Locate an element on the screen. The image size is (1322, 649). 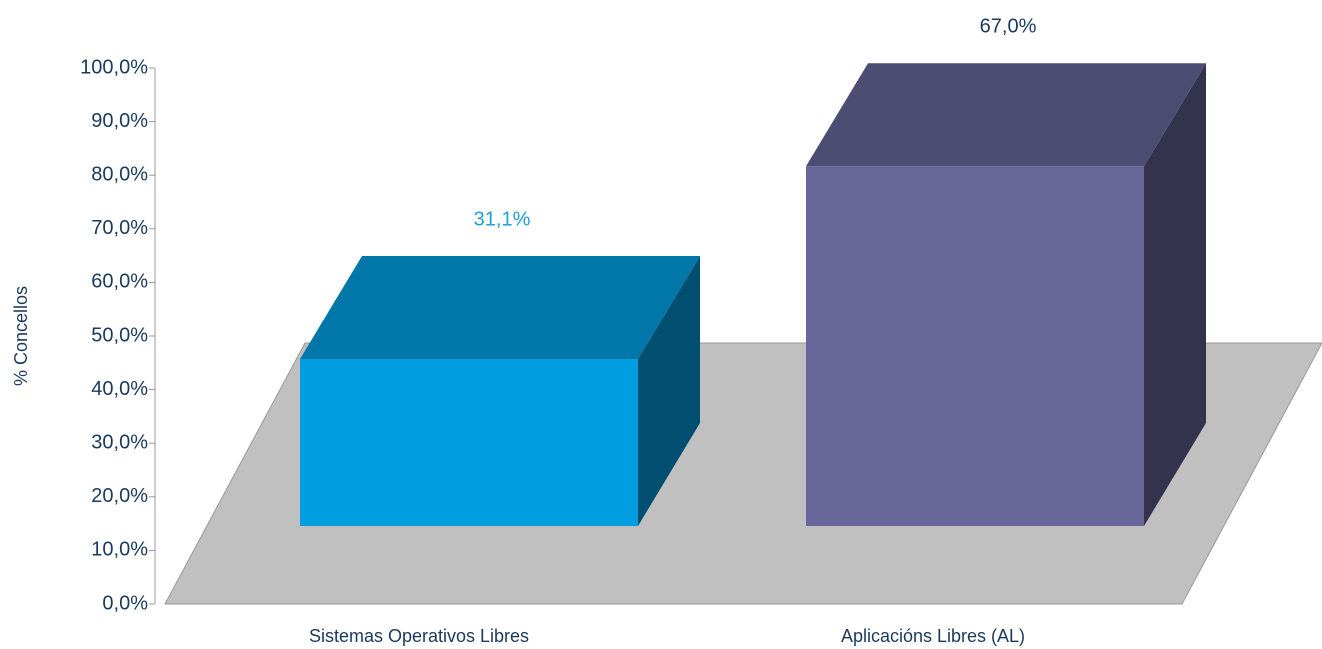
y-axis-label: % Concellos is located at coordinates (21, 336).